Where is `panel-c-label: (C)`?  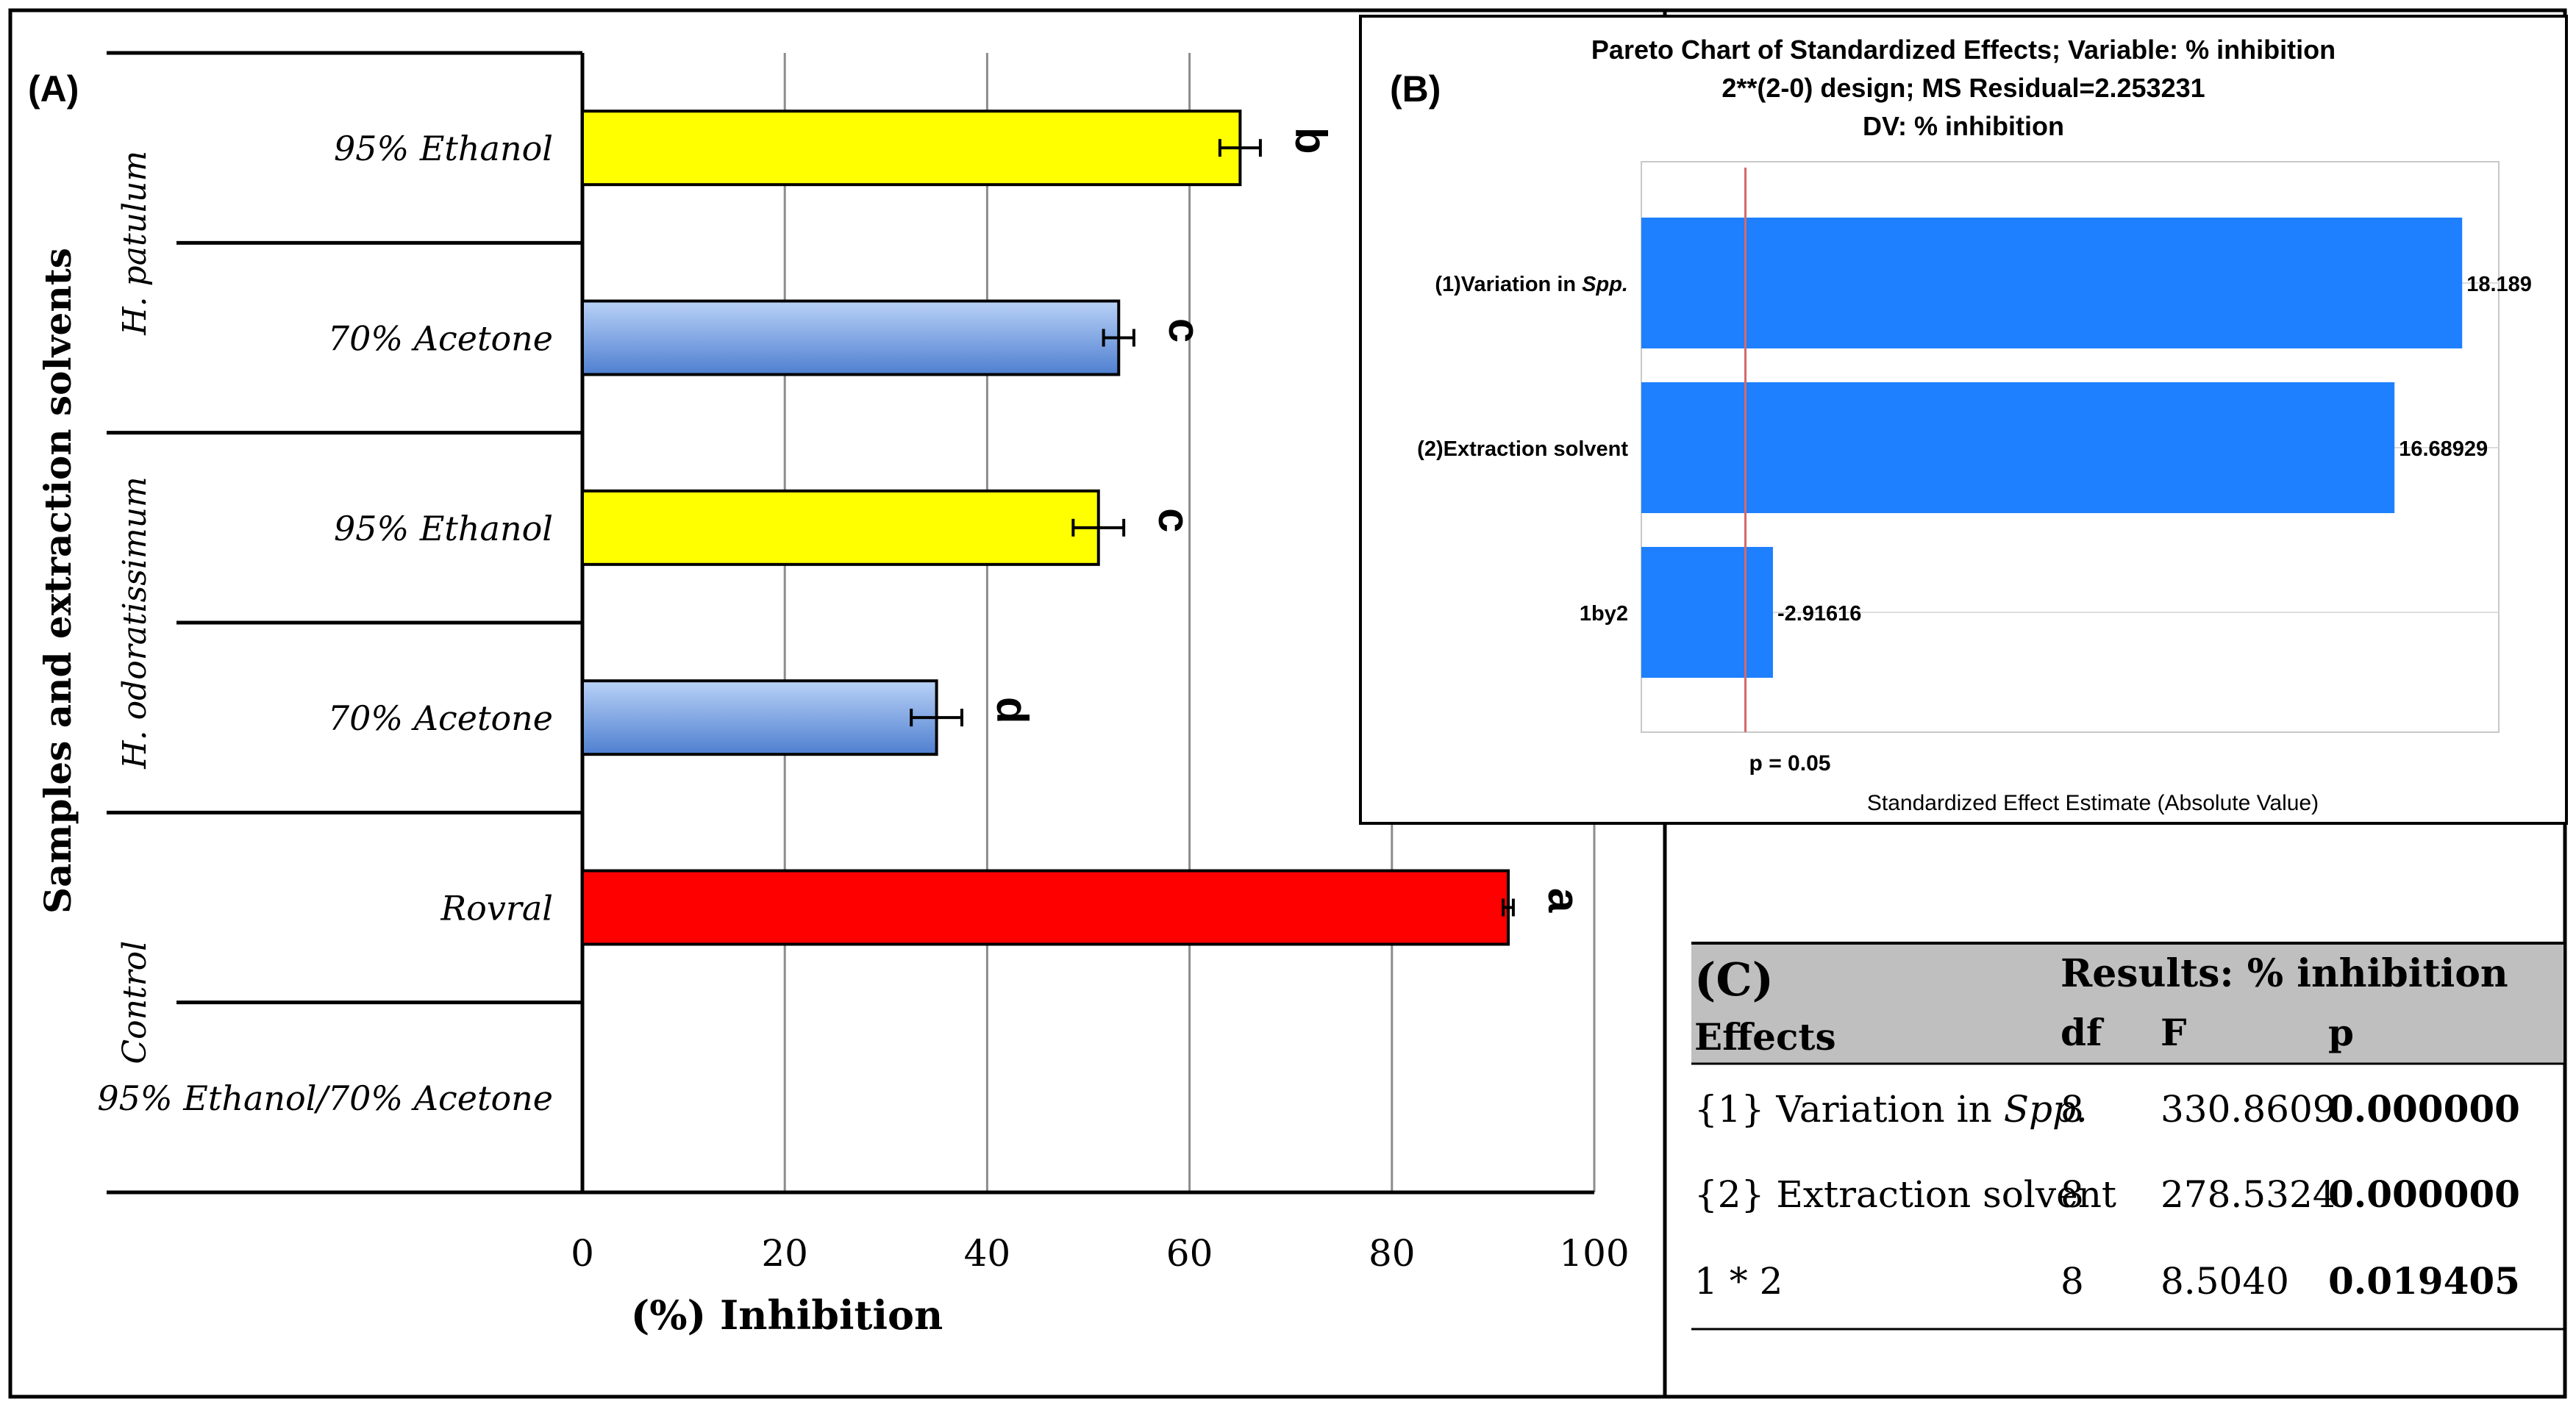 panel-c-label: (C) is located at coordinates (1734, 980).